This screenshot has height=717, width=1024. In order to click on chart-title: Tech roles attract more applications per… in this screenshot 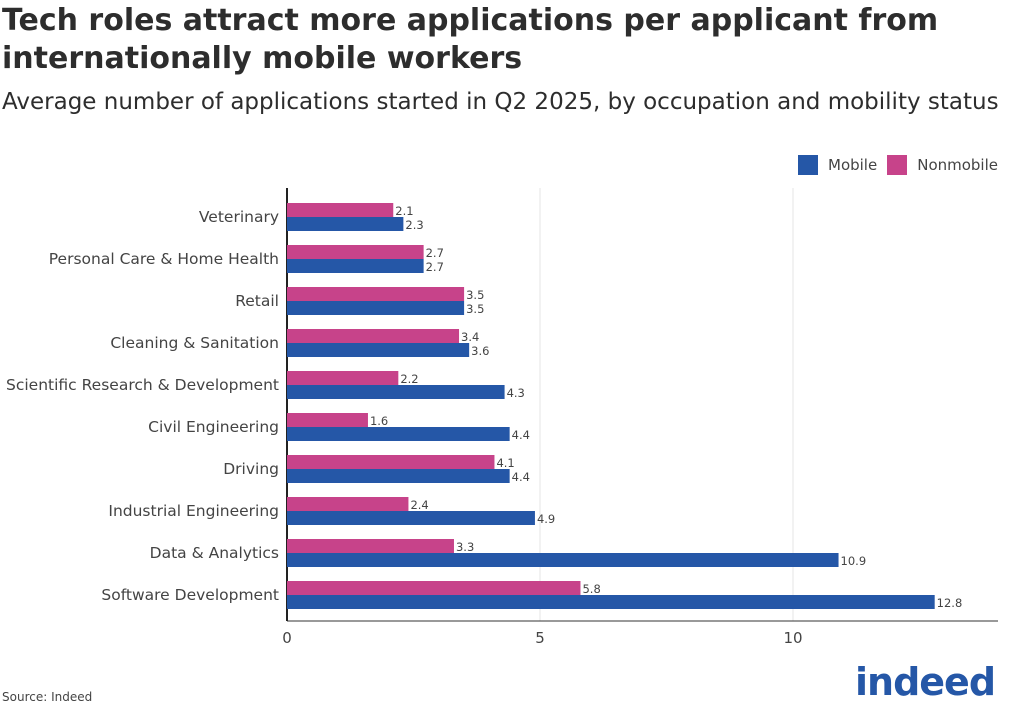, I will do `click(470, 39)`.